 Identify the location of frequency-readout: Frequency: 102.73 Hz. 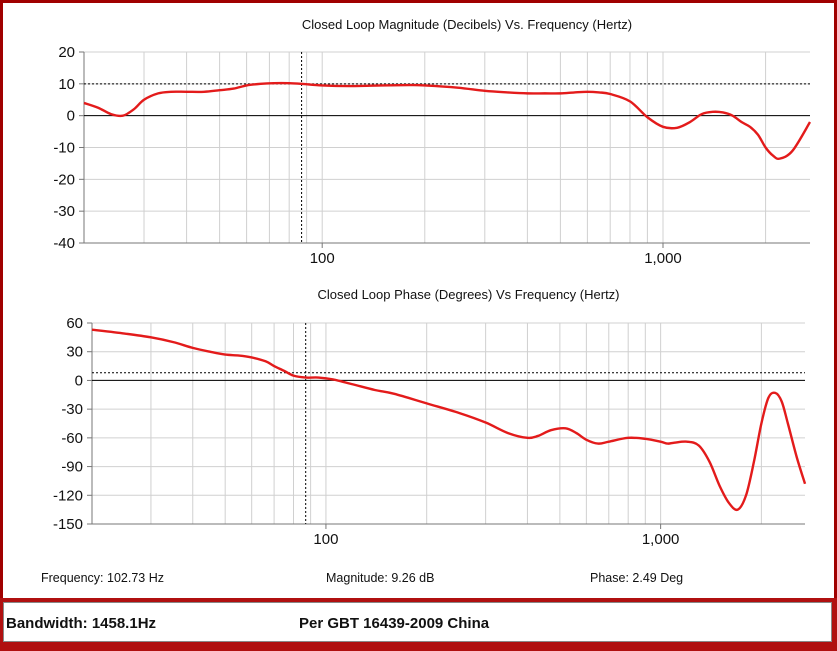
(102, 578).